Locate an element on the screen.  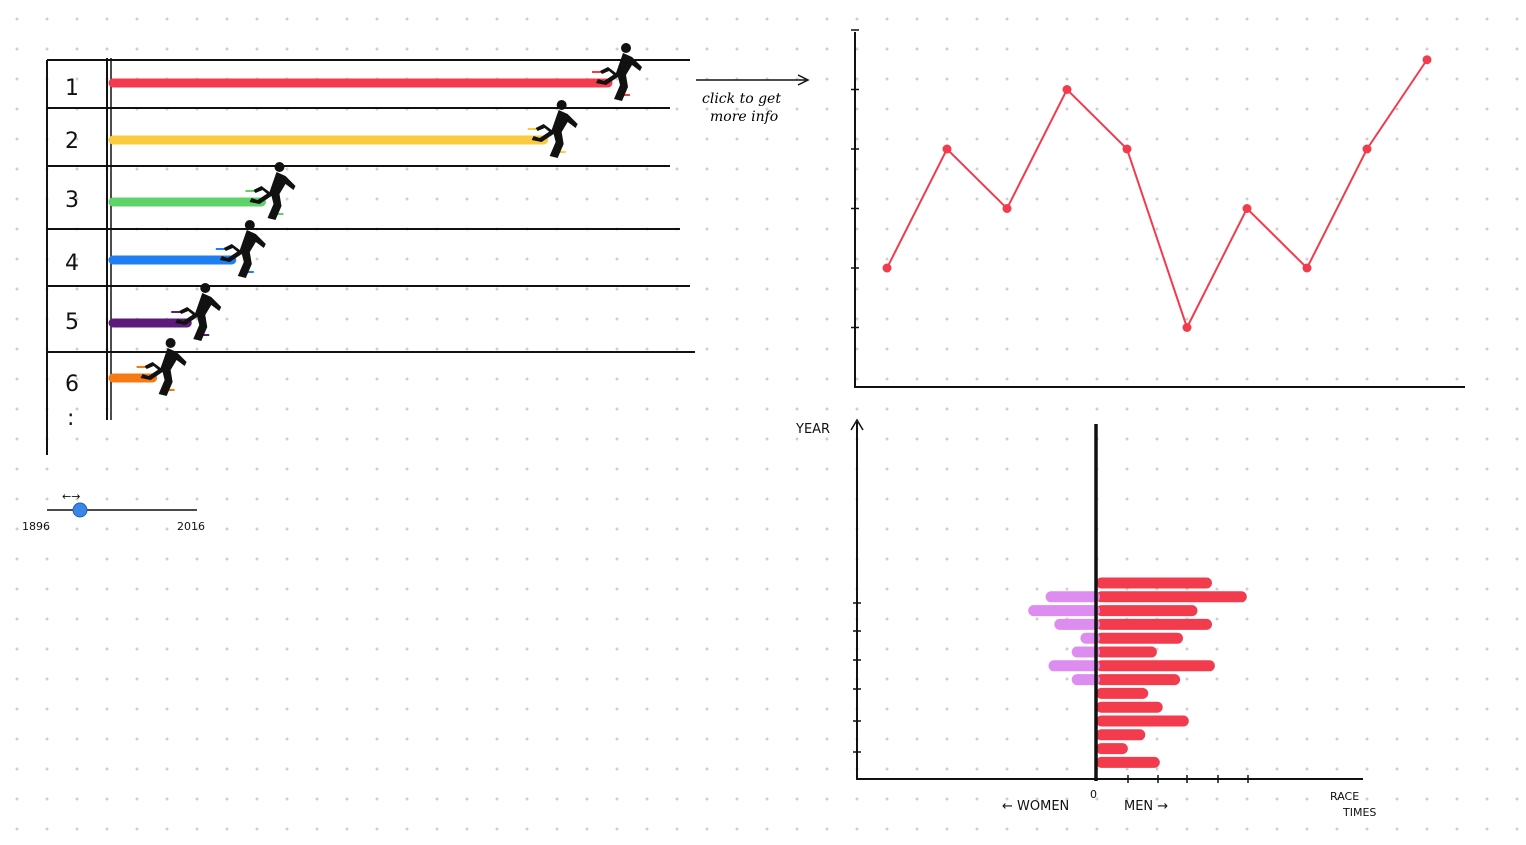
rank-label: 3 is located at coordinates (72, 200).